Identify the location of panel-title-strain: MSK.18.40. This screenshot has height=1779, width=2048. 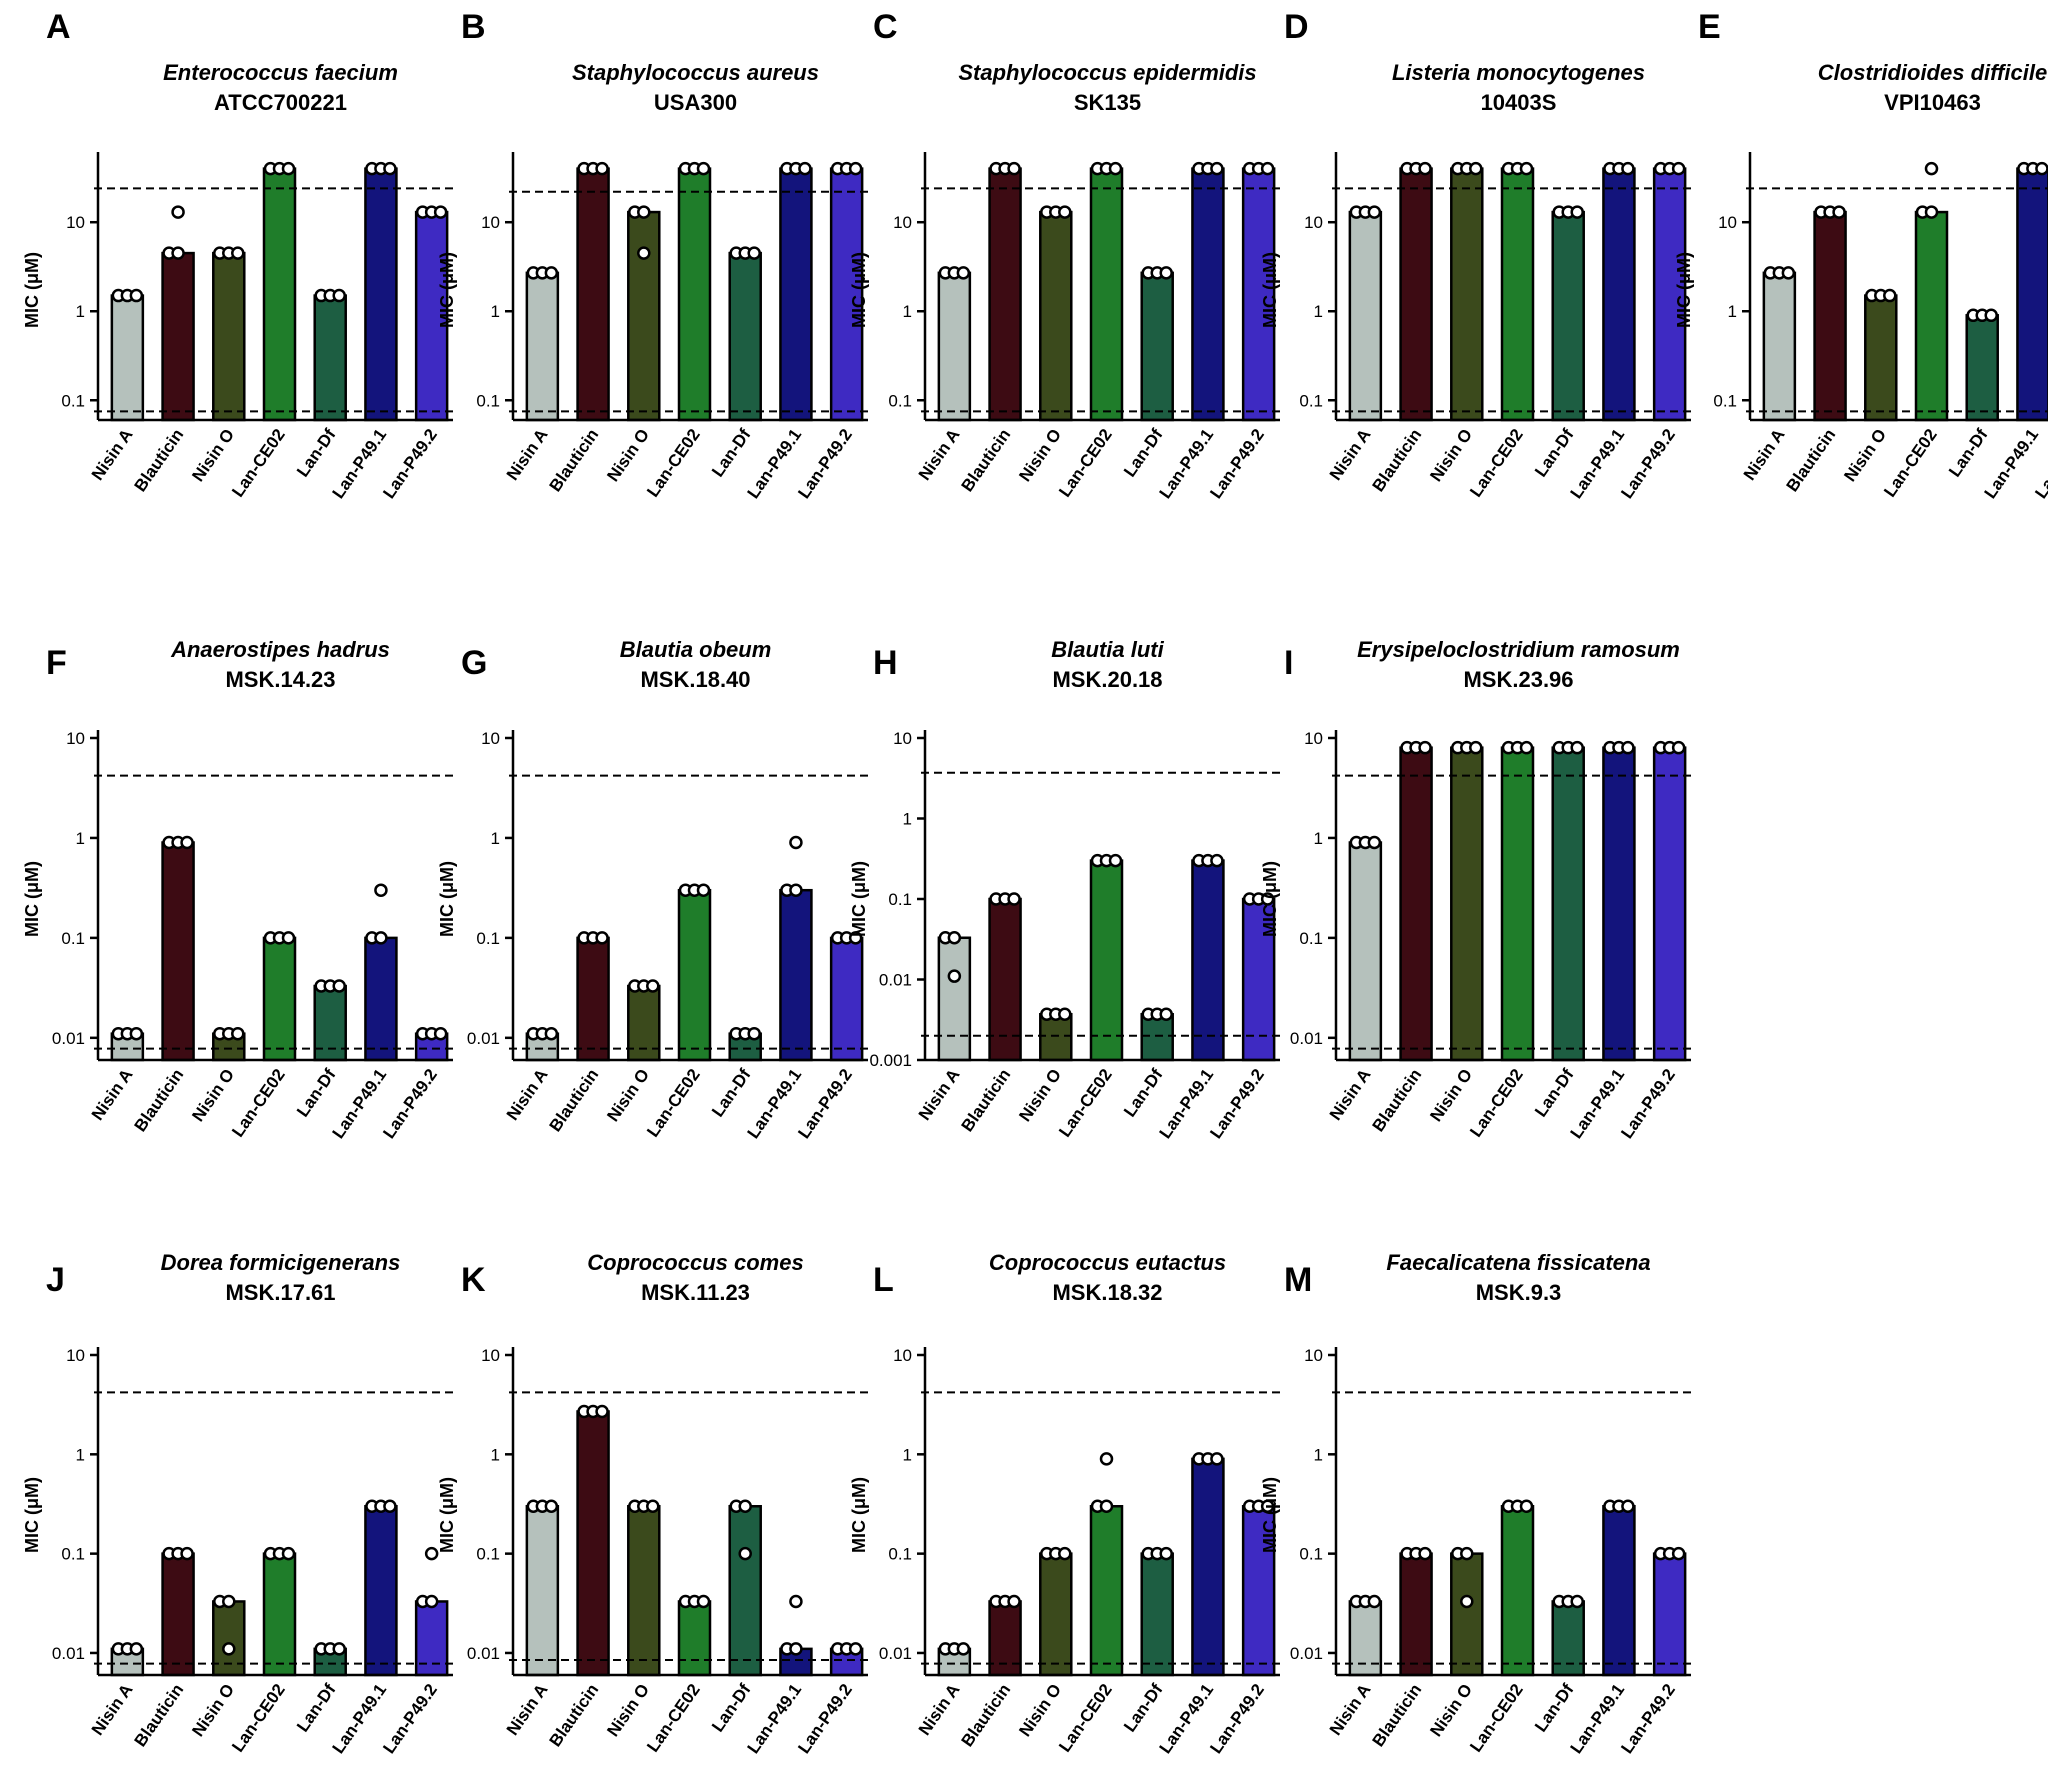
(695, 679).